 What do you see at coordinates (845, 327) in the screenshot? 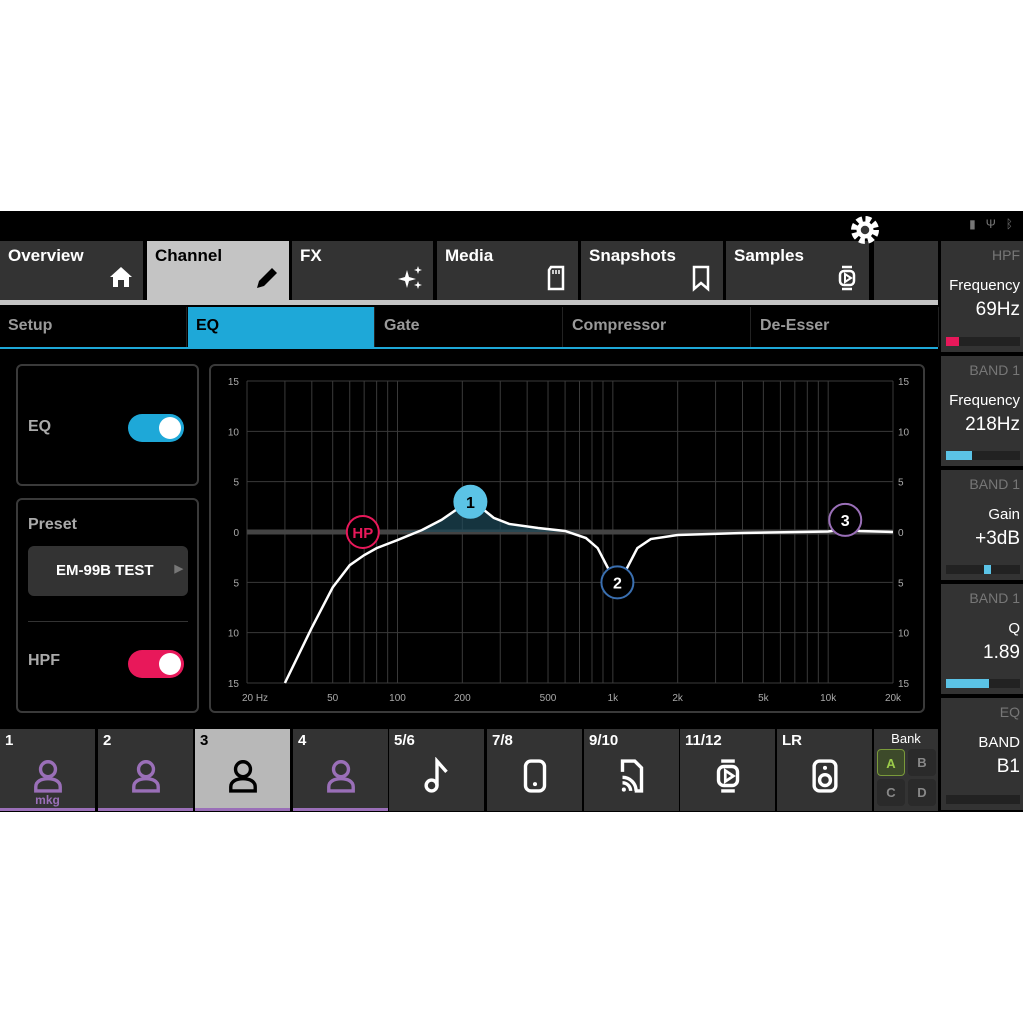
I see `subtab-de-esser: De-Esser` at bounding box center [845, 327].